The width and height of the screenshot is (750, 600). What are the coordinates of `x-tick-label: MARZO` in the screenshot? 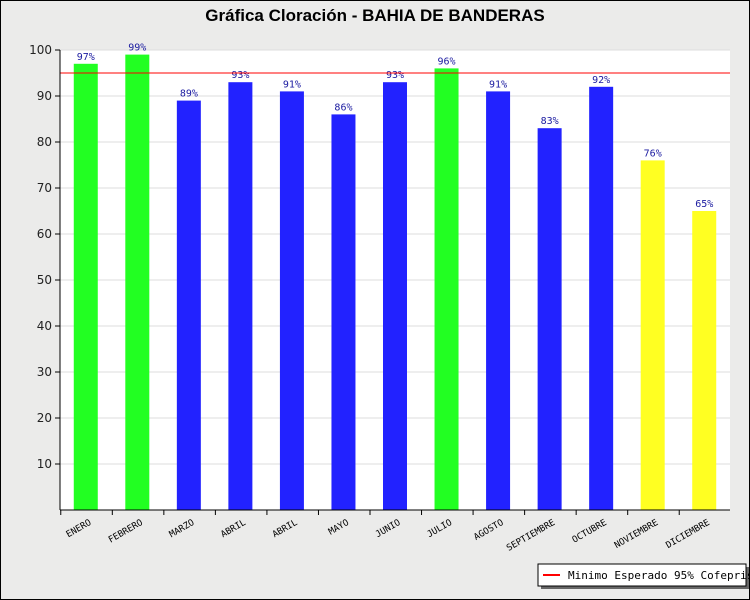 It's located at (182, 529).